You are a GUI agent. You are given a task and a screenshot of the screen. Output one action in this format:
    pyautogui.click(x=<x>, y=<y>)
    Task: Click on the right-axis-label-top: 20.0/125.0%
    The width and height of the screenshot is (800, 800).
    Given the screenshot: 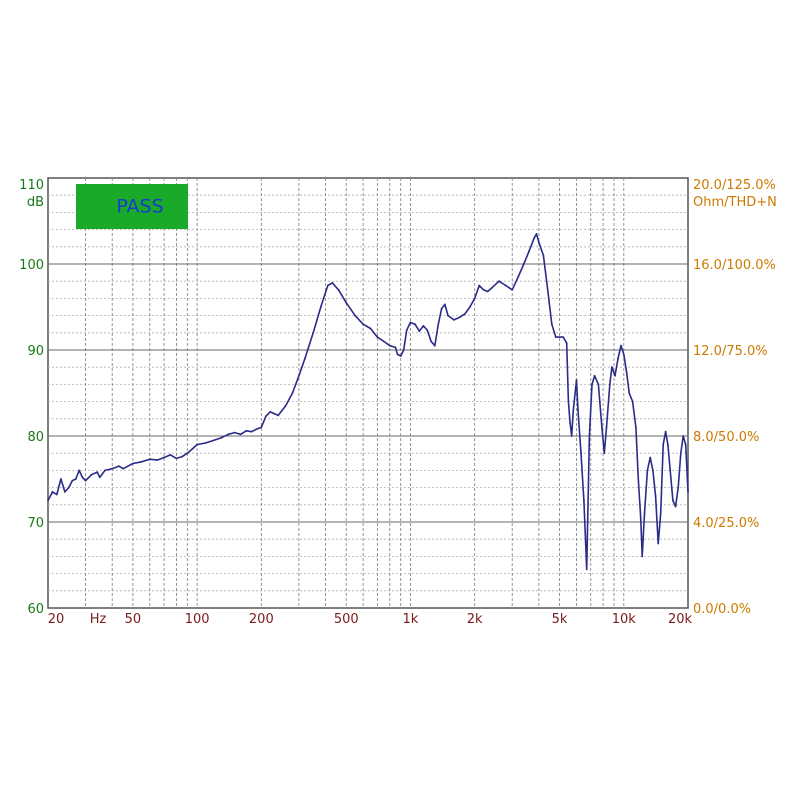 What is the action you would take?
    pyautogui.click(x=734, y=185)
    